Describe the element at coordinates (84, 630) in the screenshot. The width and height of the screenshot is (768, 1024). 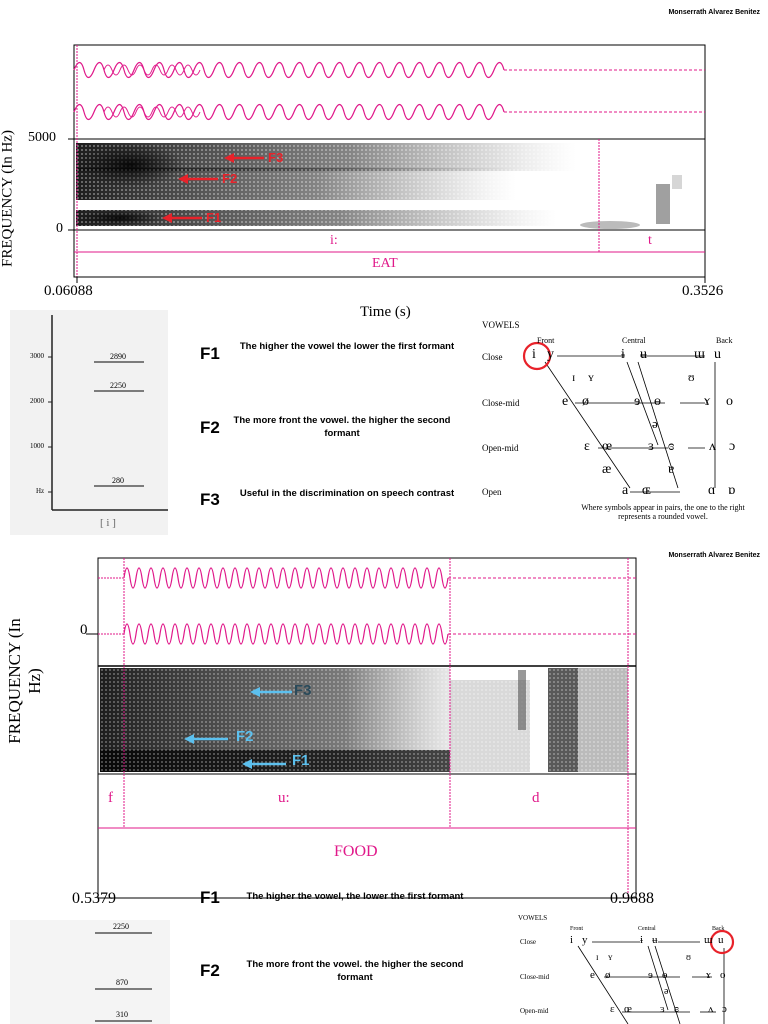
I see `food-ytick-0: 0` at that location.